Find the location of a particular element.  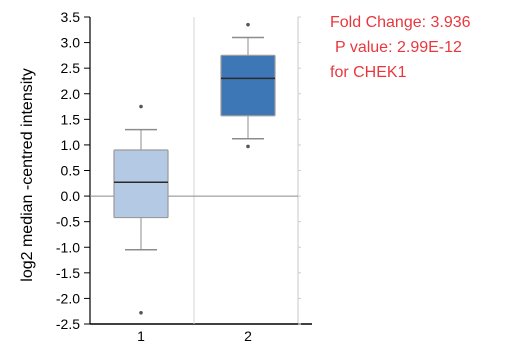

gene-label: for CHEK1 is located at coordinates (368, 72).